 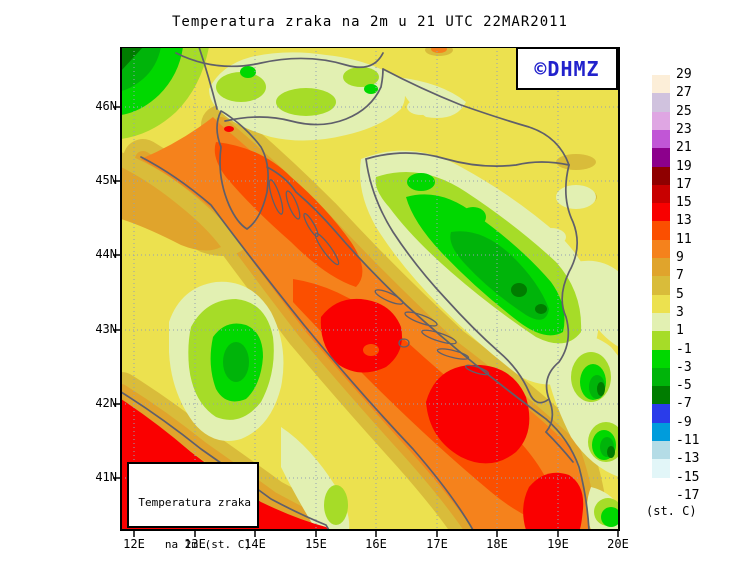 What do you see at coordinates (684, 111) in the screenshot?
I see `colorbar-label: 25` at bounding box center [684, 111].